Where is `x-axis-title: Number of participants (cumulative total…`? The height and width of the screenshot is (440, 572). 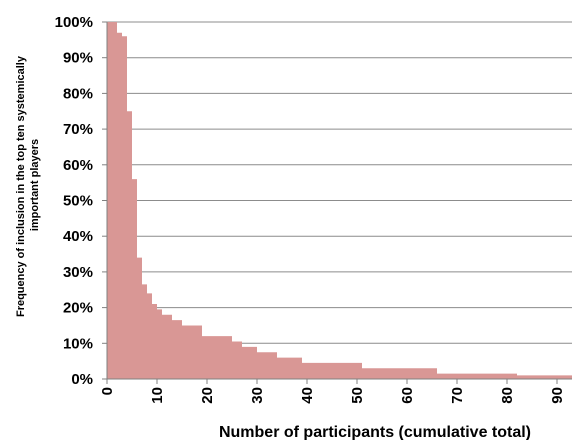
x-axis-title: Number of participants (cumulative total… is located at coordinates (375, 432).